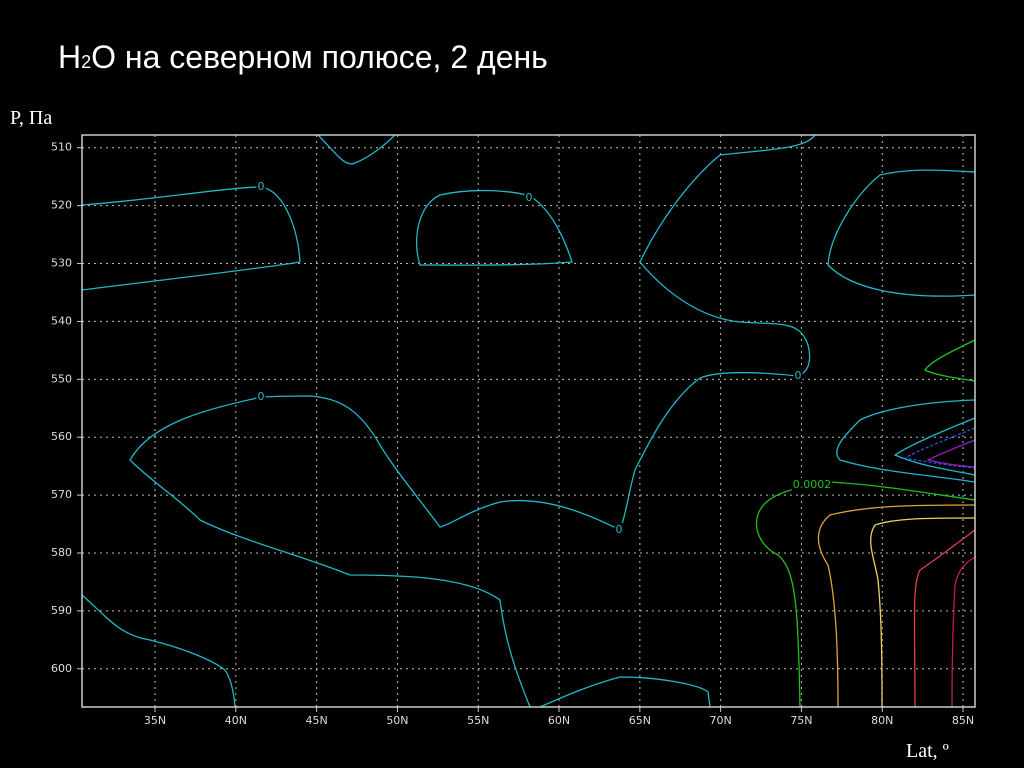  Describe the element at coordinates (86, 62) in the screenshot. I see `title-subscript: 2` at that location.